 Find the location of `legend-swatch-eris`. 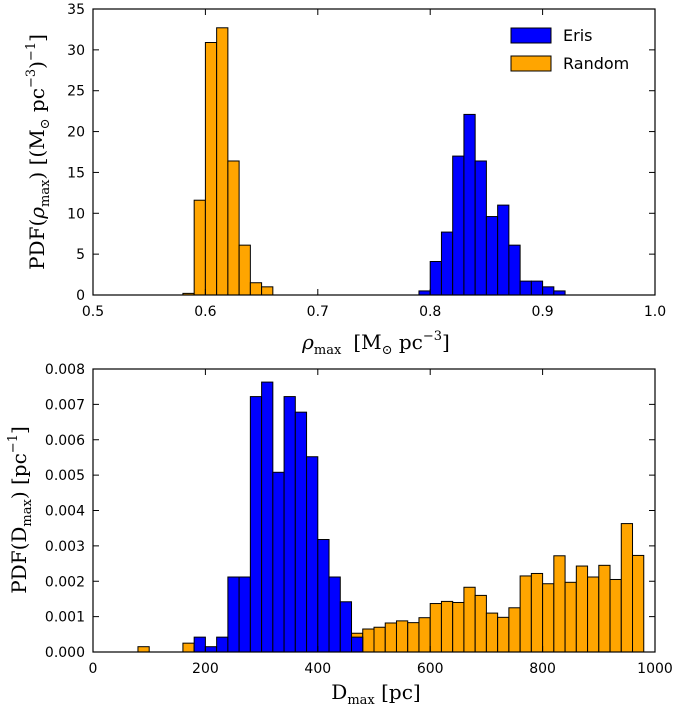

legend-swatch-eris is located at coordinates (531, 35).